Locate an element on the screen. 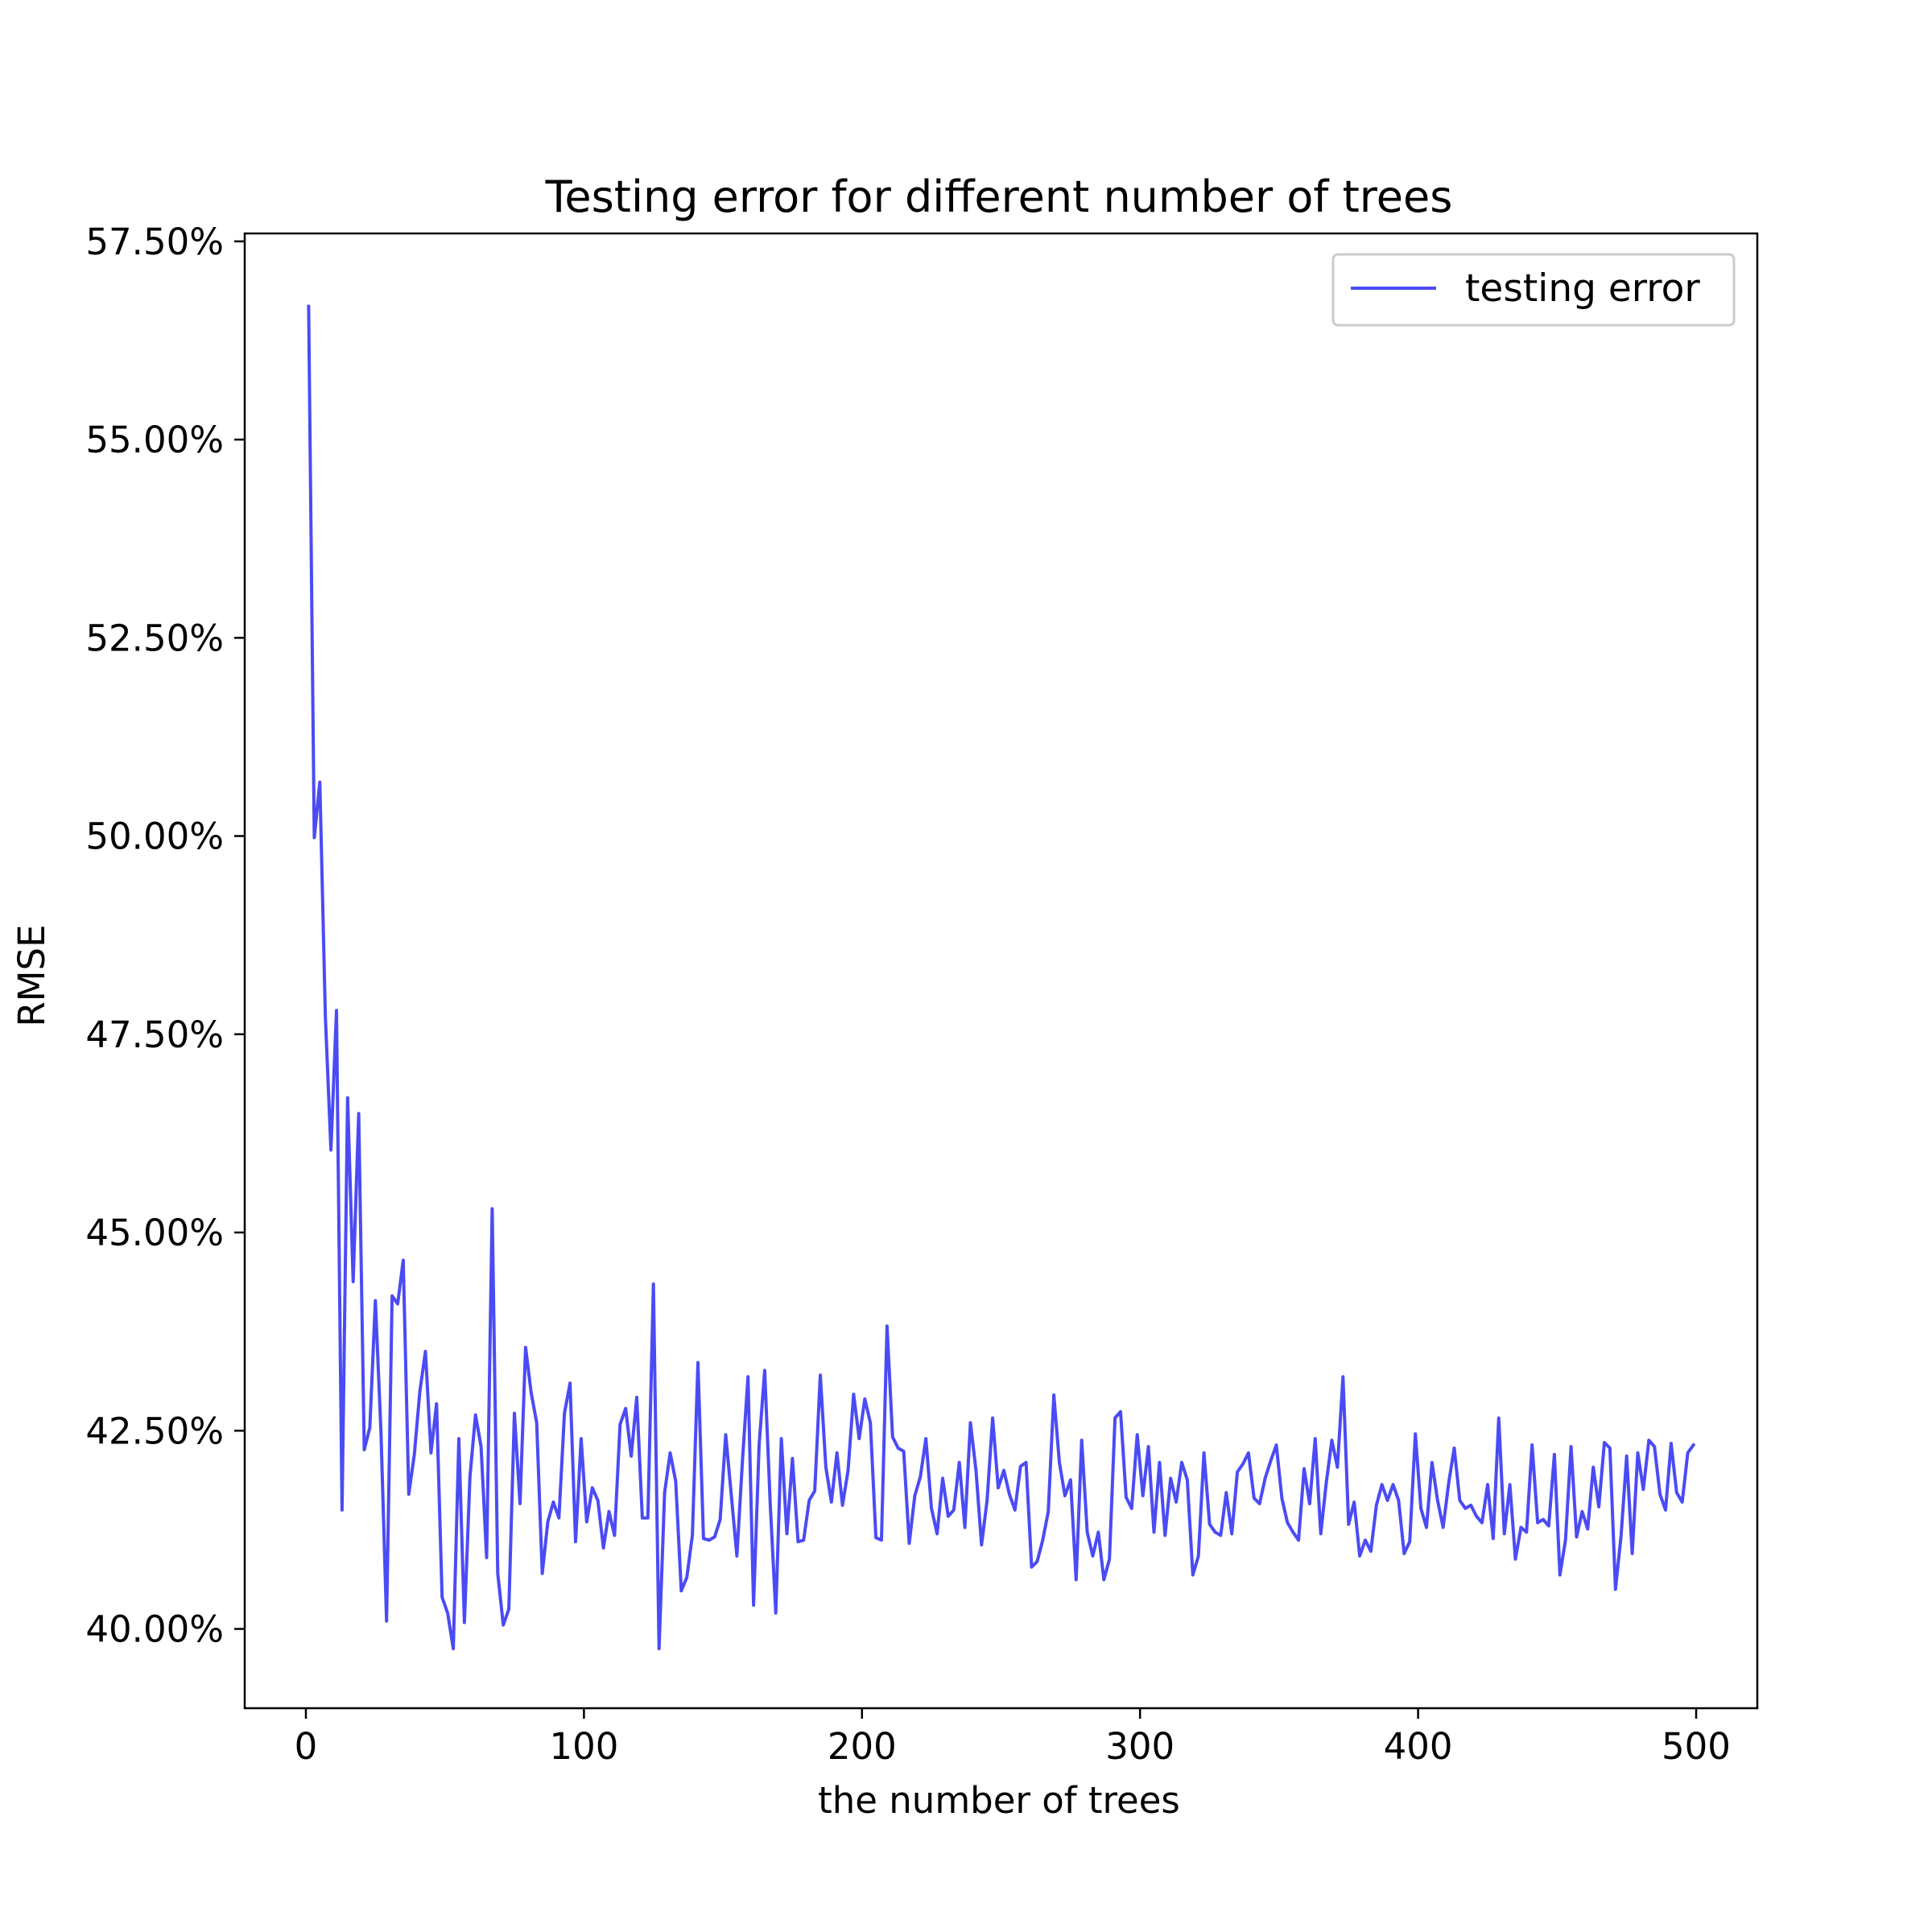  y-axis-label: RMSE is located at coordinates (31, 975).